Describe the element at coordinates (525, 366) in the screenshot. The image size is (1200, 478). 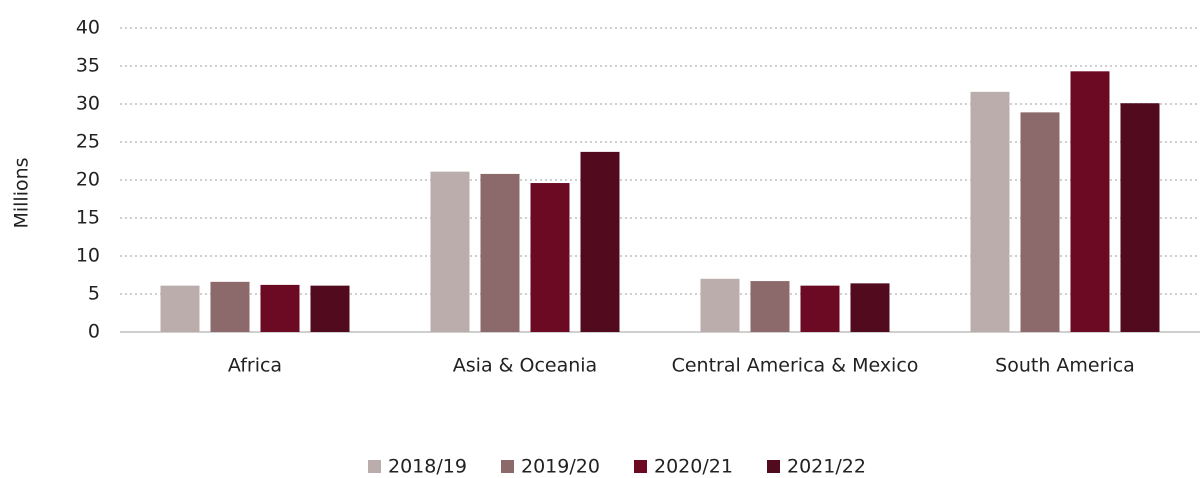
I see `x-tick-label: Asia & Oceania` at that location.